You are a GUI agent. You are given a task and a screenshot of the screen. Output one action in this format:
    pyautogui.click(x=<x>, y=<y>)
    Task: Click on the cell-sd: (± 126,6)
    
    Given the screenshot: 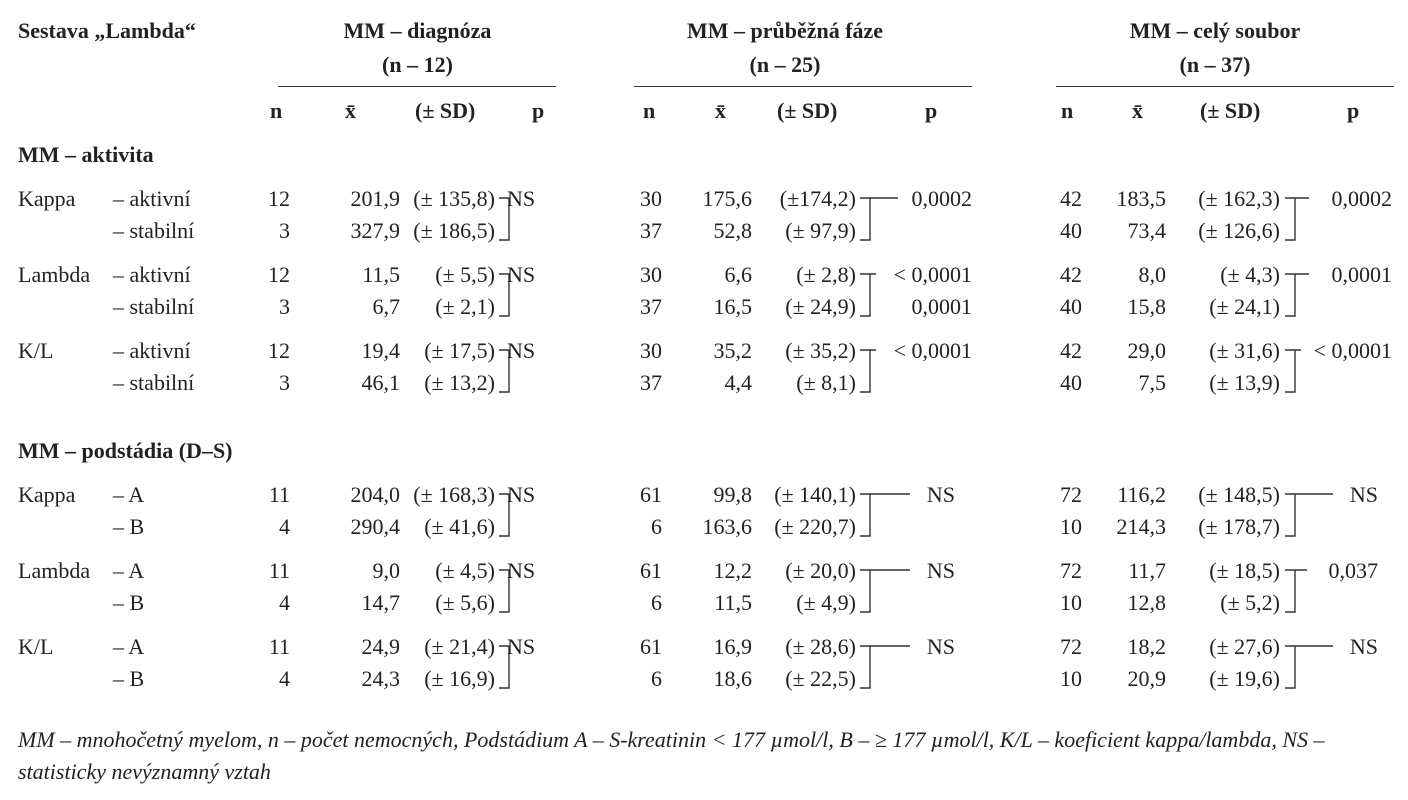 What is the action you would take?
    pyautogui.click(x=1239, y=230)
    